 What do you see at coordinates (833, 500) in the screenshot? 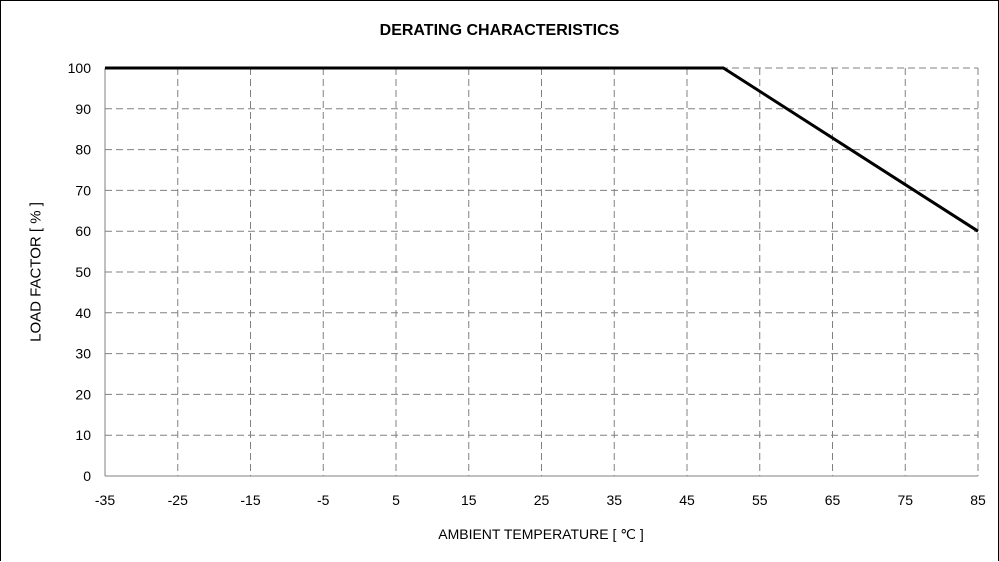
I see `x-tick-label: 65` at bounding box center [833, 500].